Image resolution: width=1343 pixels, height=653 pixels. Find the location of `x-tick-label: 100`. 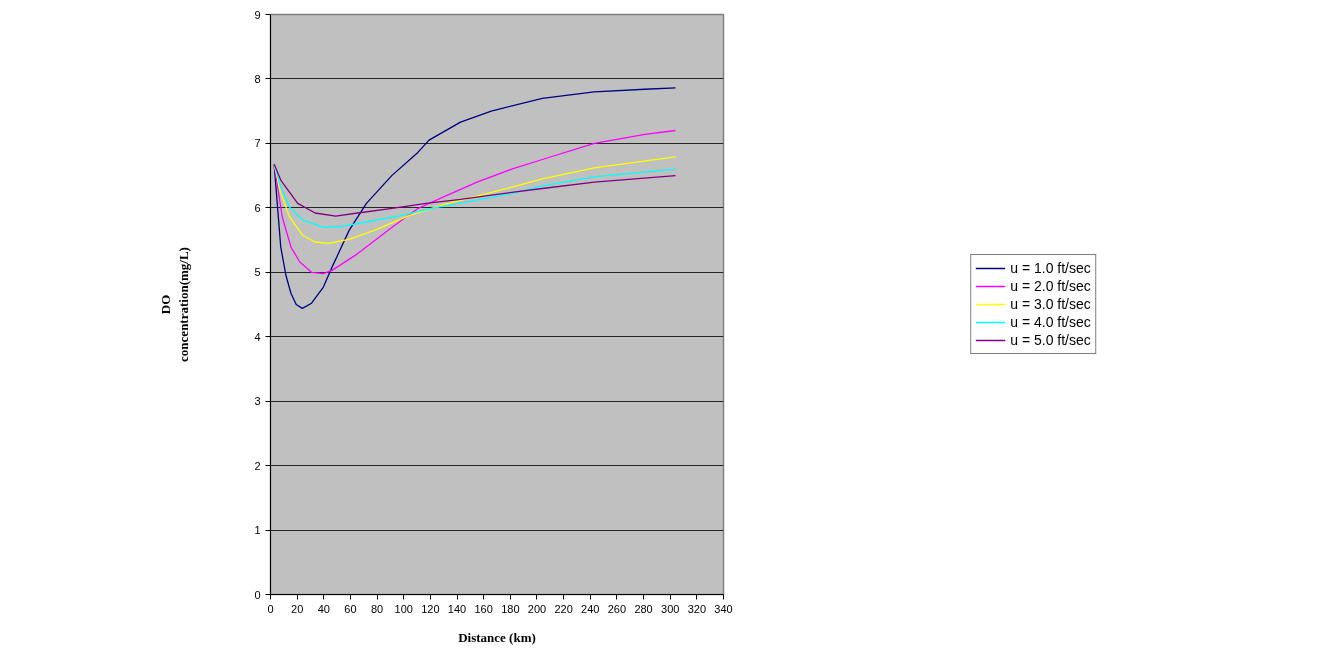

x-tick-label: 100 is located at coordinates (403, 608).